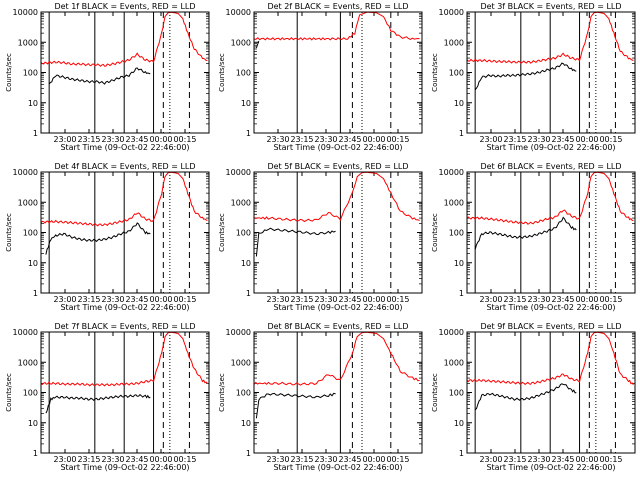 Image resolution: width=640 pixels, height=480 pixels. I want to click on chart-title: Det 8f BLACK = Events, RED = LLD, so click(337, 326).